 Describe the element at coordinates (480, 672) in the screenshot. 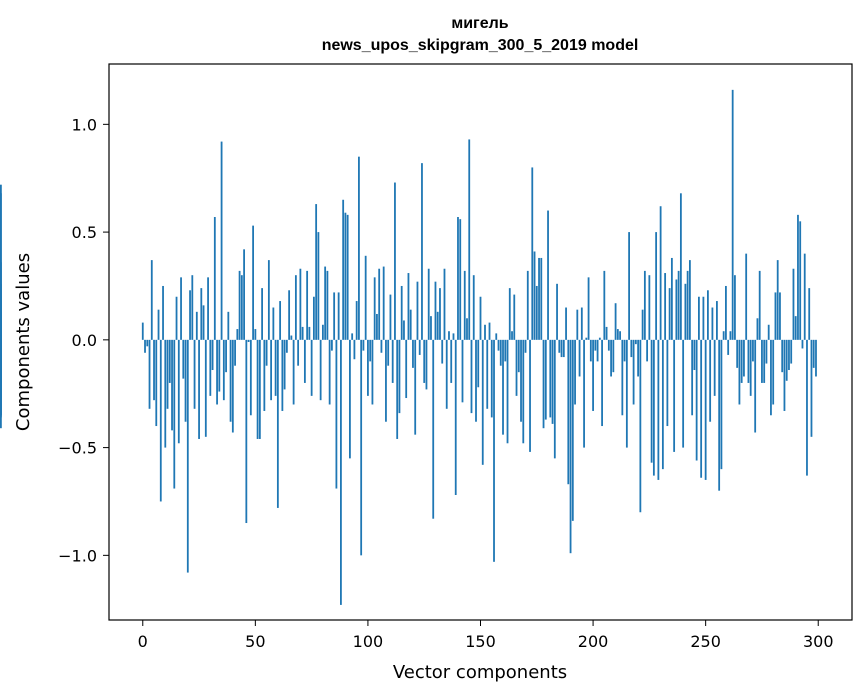

I see `x-axis-label: Vector components` at that location.